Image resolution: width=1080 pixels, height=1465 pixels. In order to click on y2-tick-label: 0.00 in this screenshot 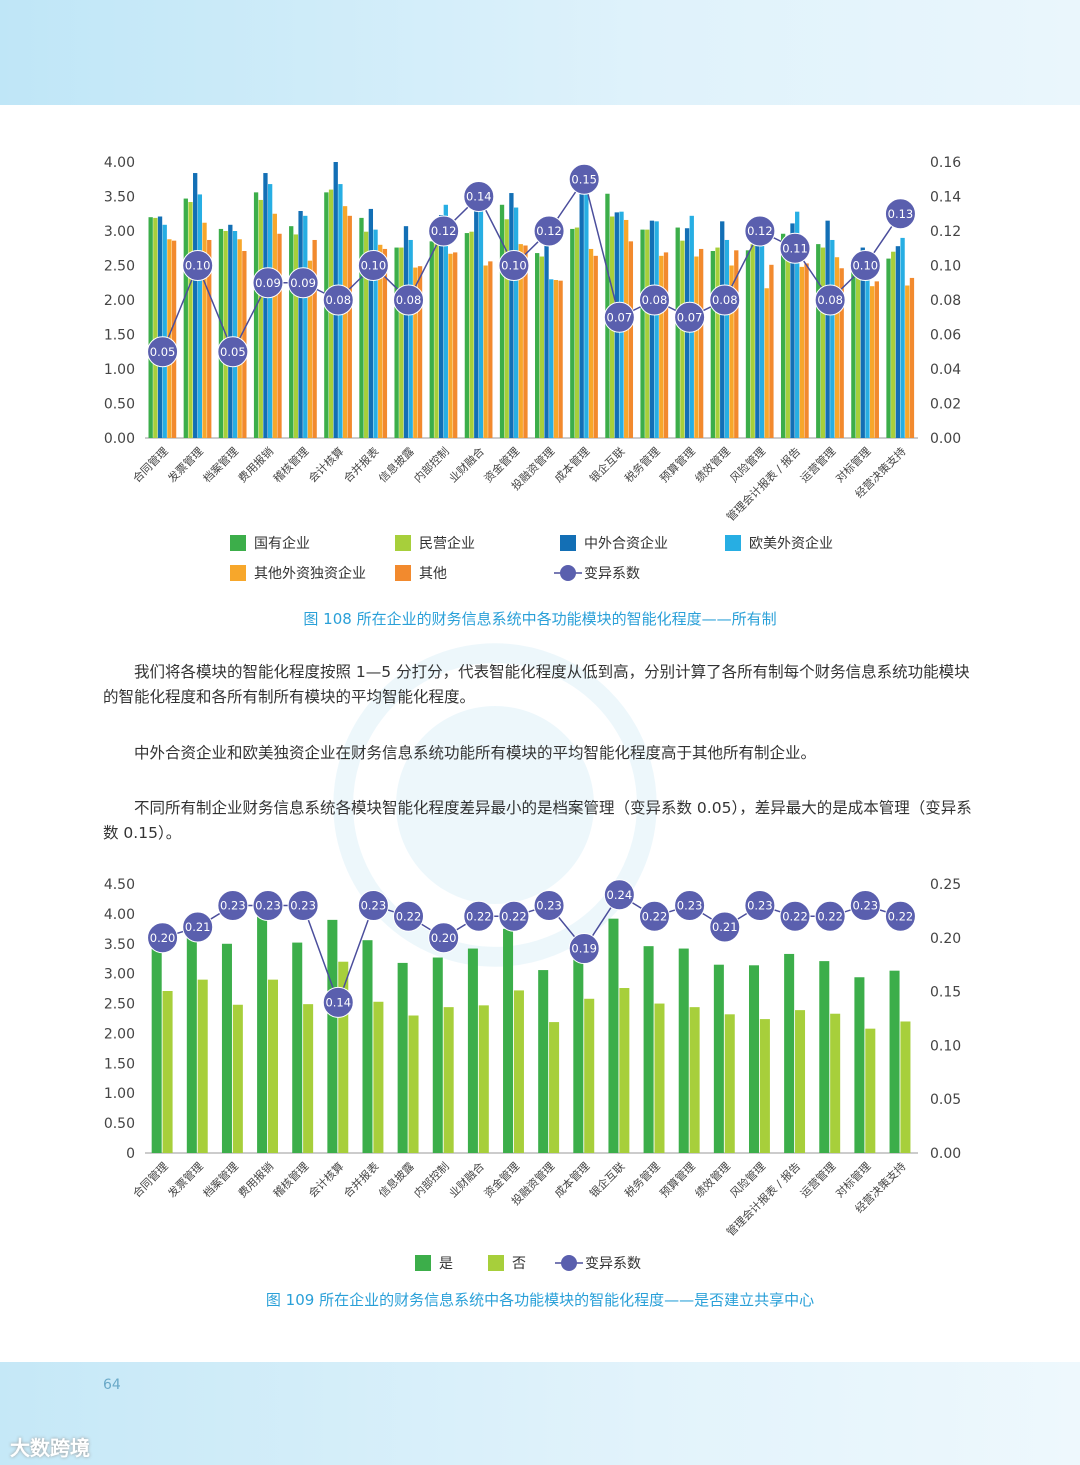, I will do `click(945, 439)`.